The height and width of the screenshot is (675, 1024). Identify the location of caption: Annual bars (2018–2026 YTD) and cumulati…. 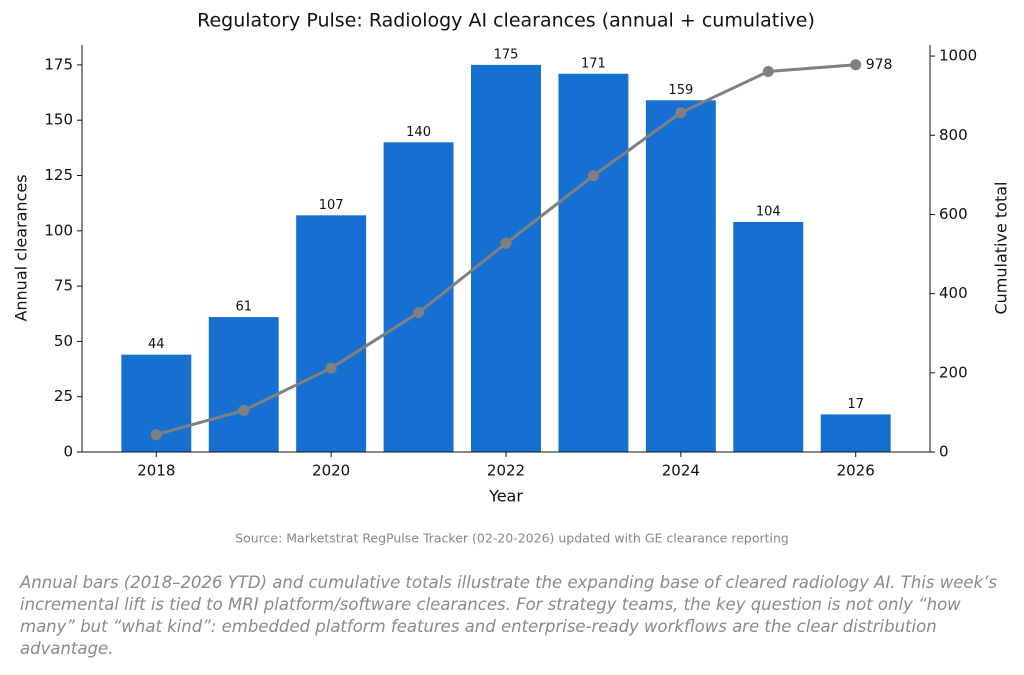
(508, 615).